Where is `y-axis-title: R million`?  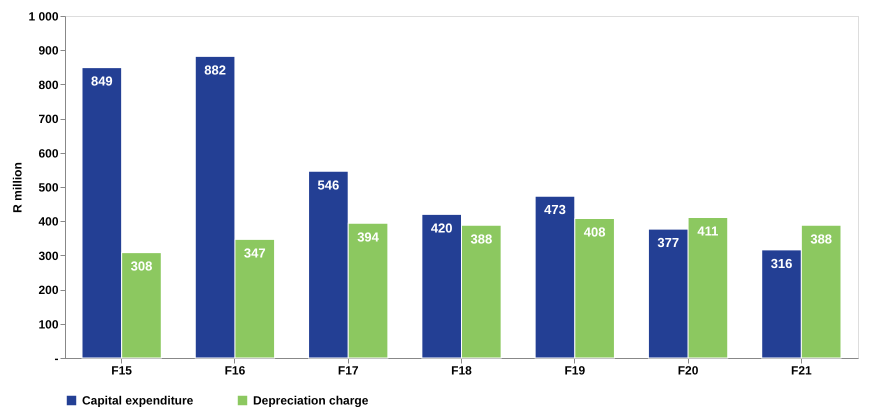
y-axis-title: R million is located at coordinates (17, 187).